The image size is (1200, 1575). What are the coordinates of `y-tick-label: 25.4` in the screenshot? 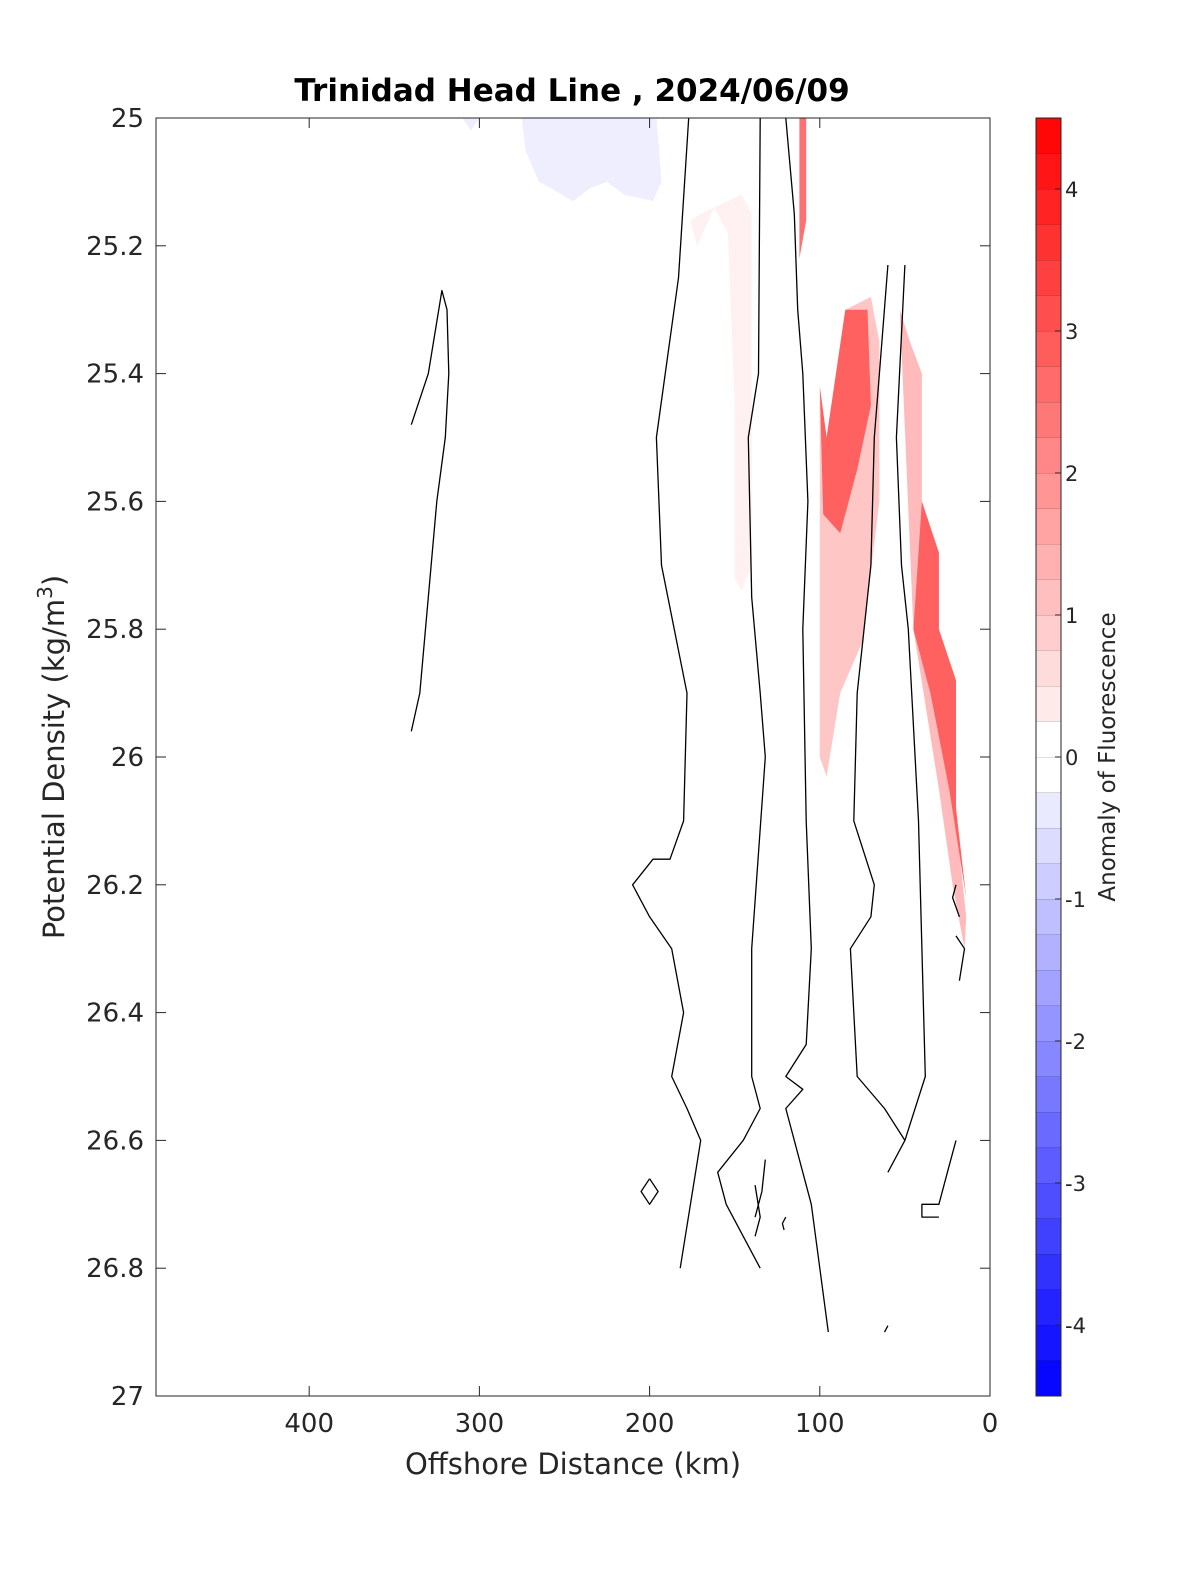 It's located at (115, 375).